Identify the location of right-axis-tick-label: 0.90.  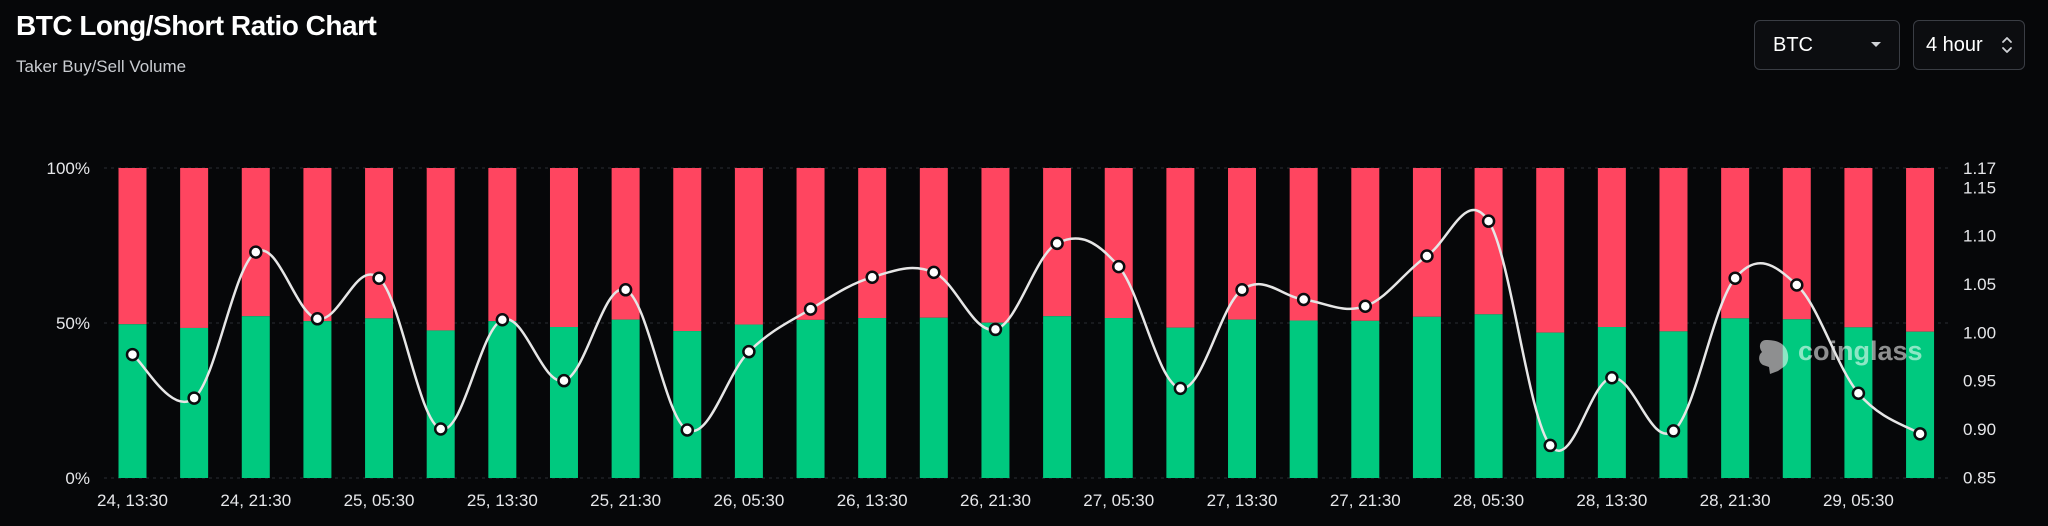
(1979, 429).